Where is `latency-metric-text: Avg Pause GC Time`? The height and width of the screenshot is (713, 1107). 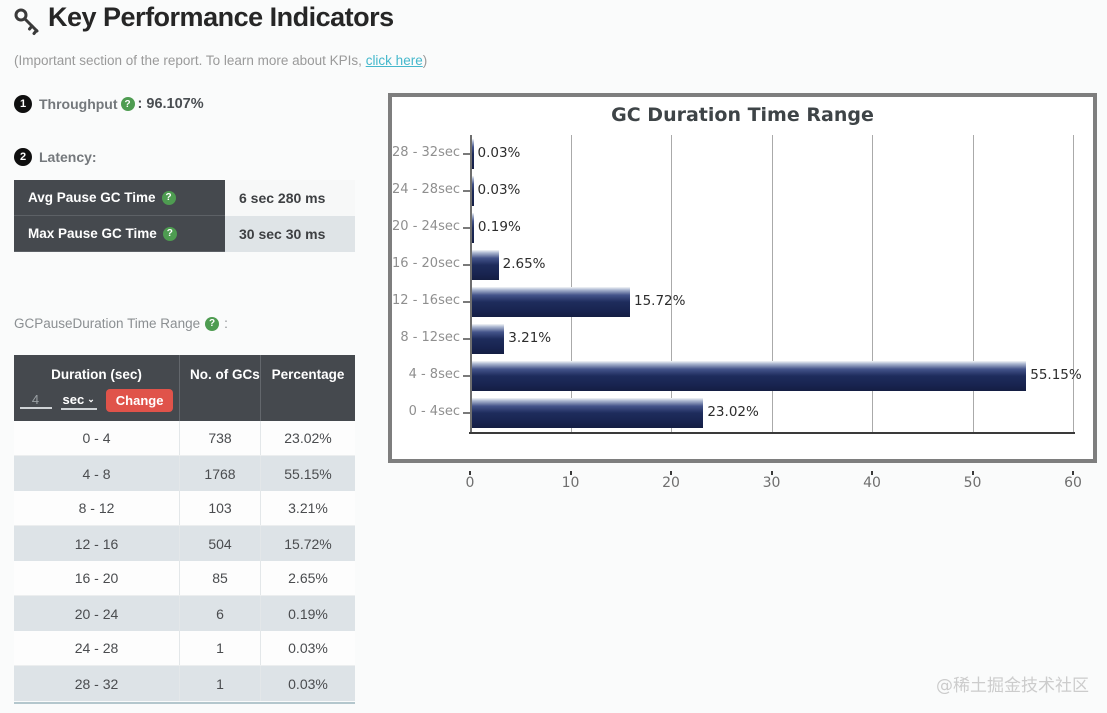 latency-metric-text: Avg Pause GC Time is located at coordinates (92, 197).